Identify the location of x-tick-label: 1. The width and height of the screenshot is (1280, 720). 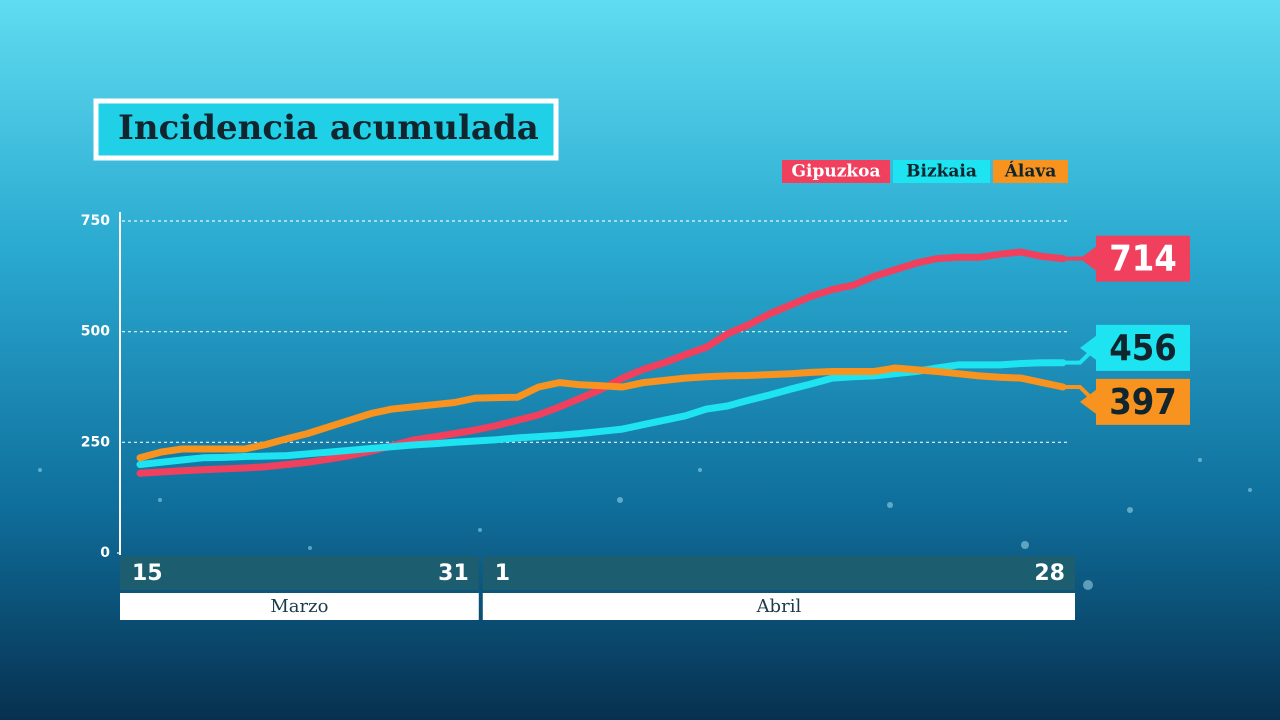
(502, 573).